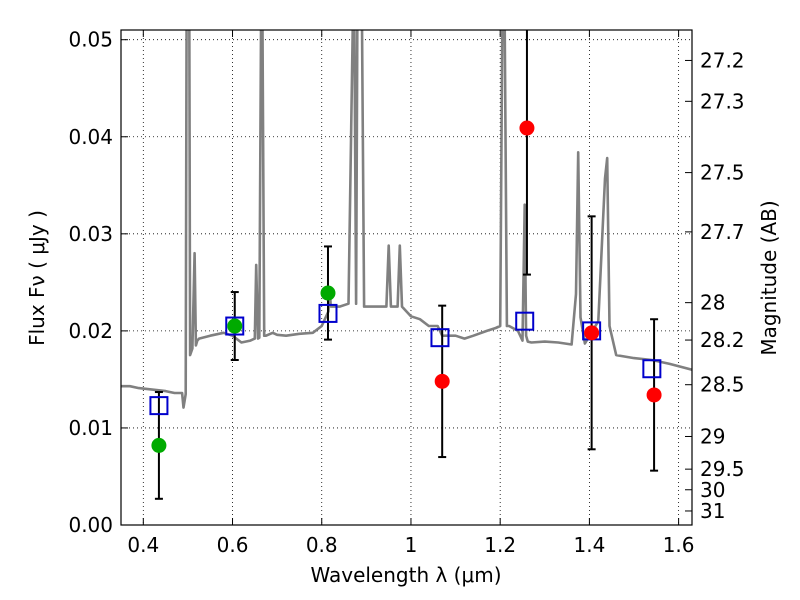 Image resolution: width=800 pixels, height=600 pixels. Describe the element at coordinates (722, 232) in the screenshot. I see `mag-tick-label: 27.7` at that location.